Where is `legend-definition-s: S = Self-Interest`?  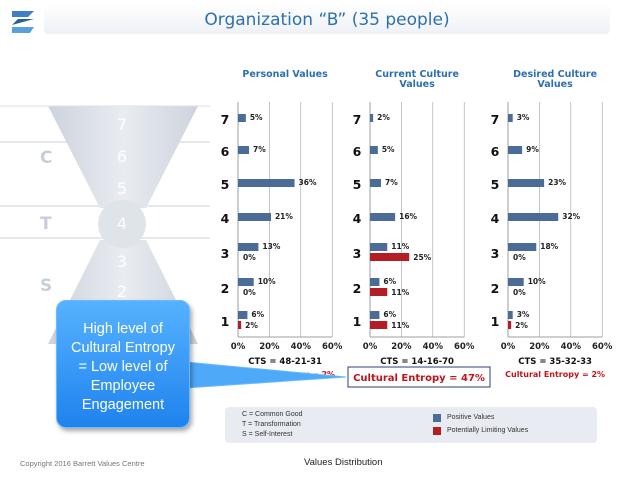
legend-definition-s: S = Self-Interest is located at coordinates (267, 434).